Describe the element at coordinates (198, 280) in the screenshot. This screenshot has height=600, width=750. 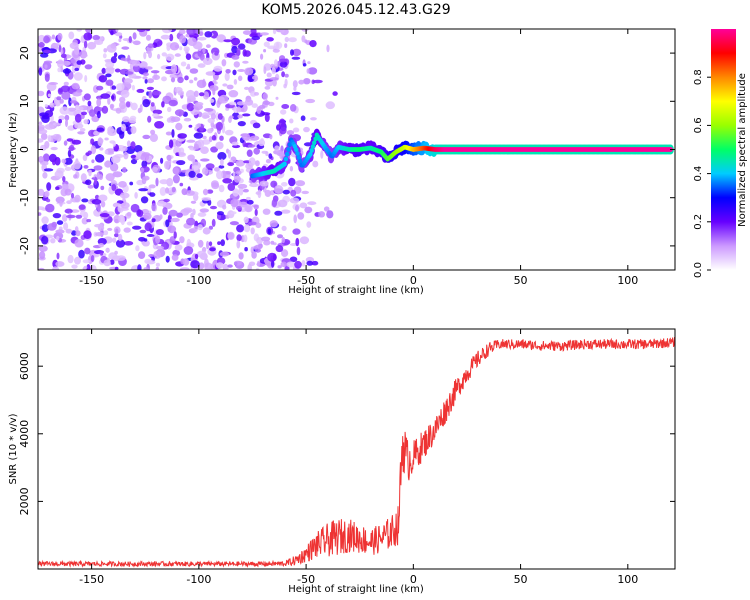
I see `x-tick-label: -100` at that location.